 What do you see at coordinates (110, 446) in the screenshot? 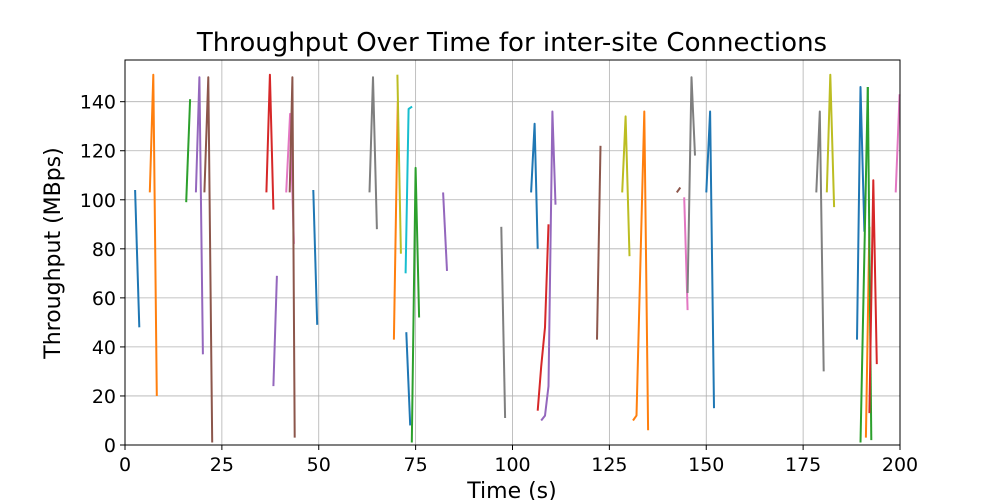
I see `y-tick-label: 0` at bounding box center [110, 446].